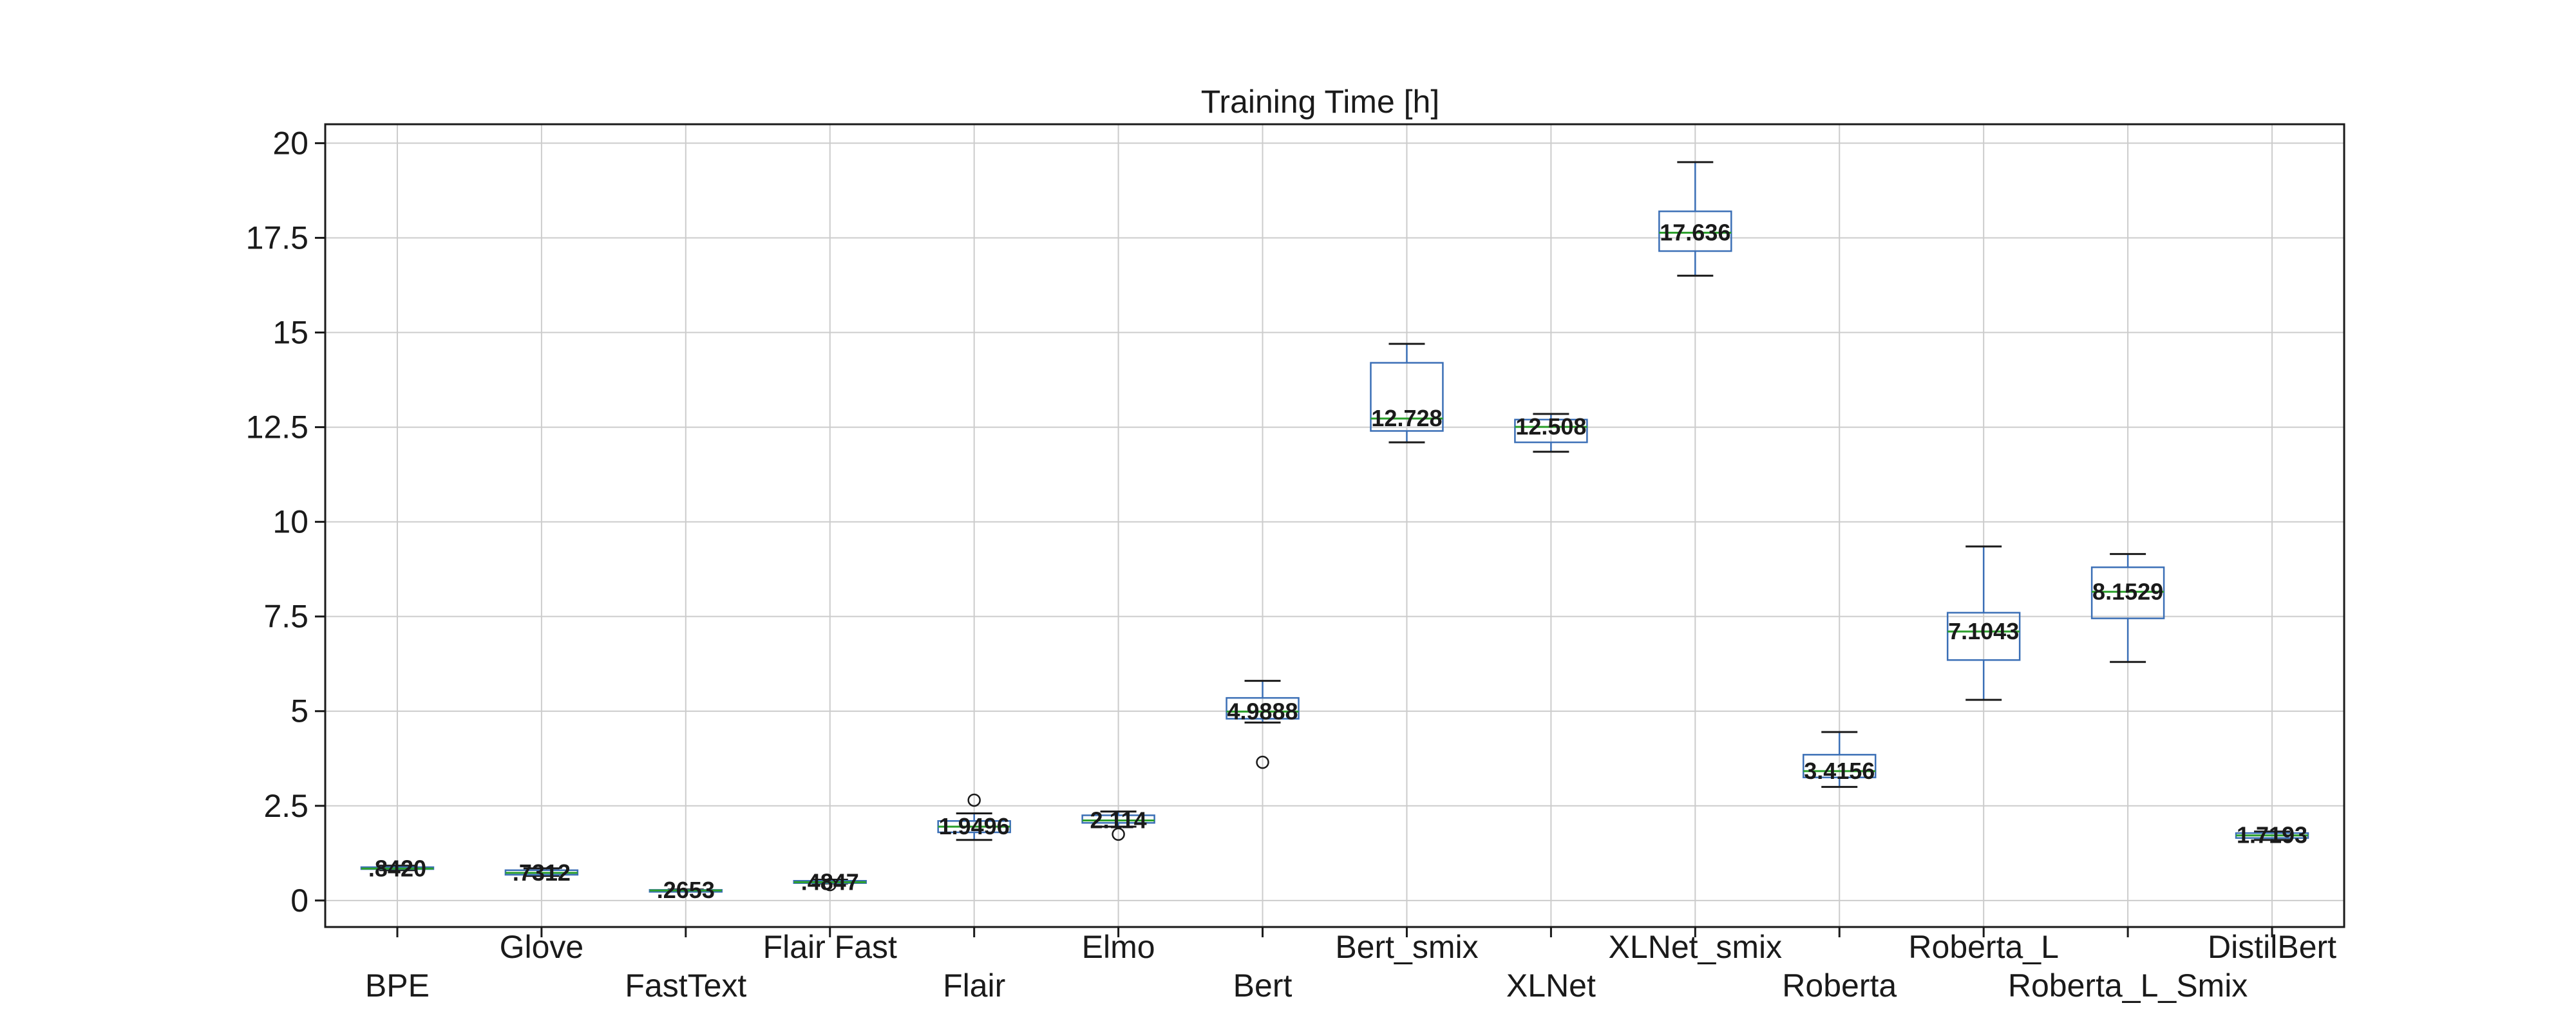 The height and width of the screenshot is (1030, 2576). I want to click on median-value-label: .2653, so click(686, 890).